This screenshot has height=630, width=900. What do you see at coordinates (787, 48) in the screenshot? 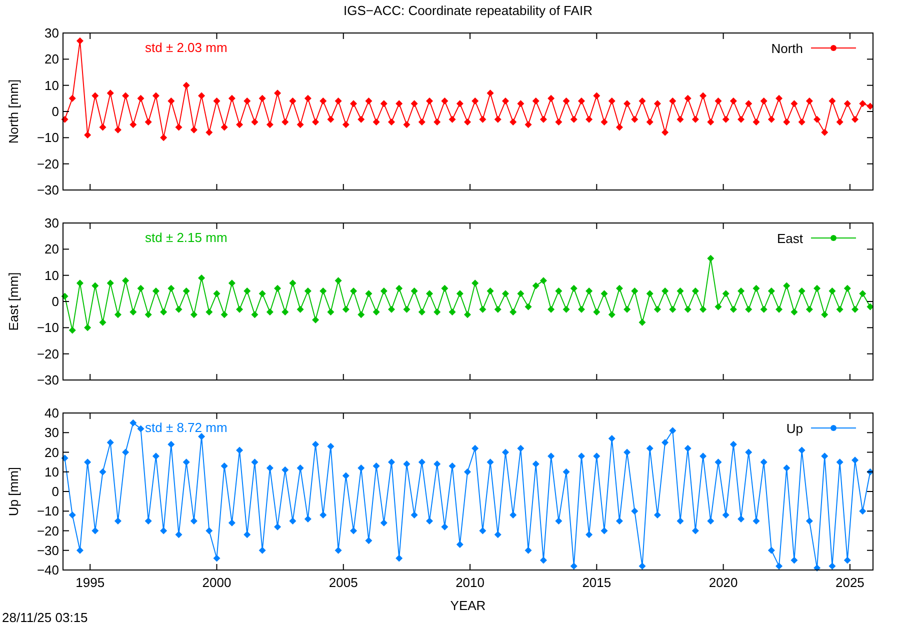
I see `legend-label: North` at bounding box center [787, 48].